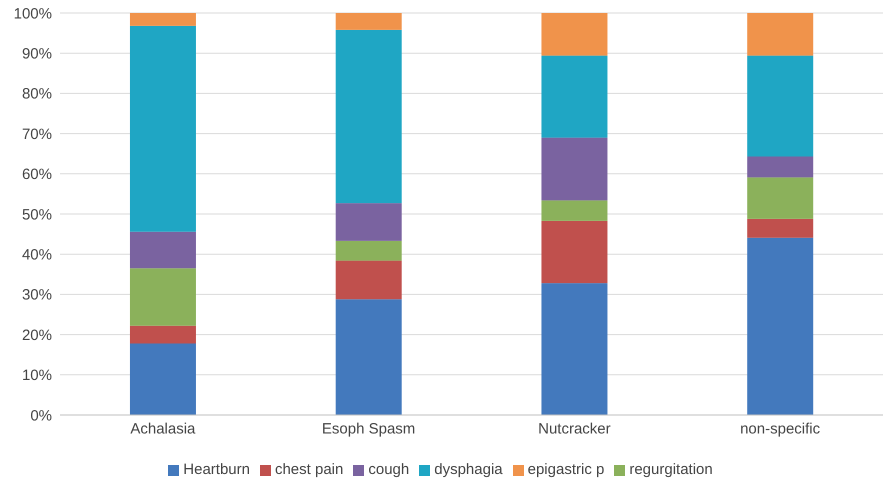 The width and height of the screenshot is (887, 487). Describe the element at coordinates (780, 429) in the screenshot. I see `x-tick-label: non-specific` at that location.